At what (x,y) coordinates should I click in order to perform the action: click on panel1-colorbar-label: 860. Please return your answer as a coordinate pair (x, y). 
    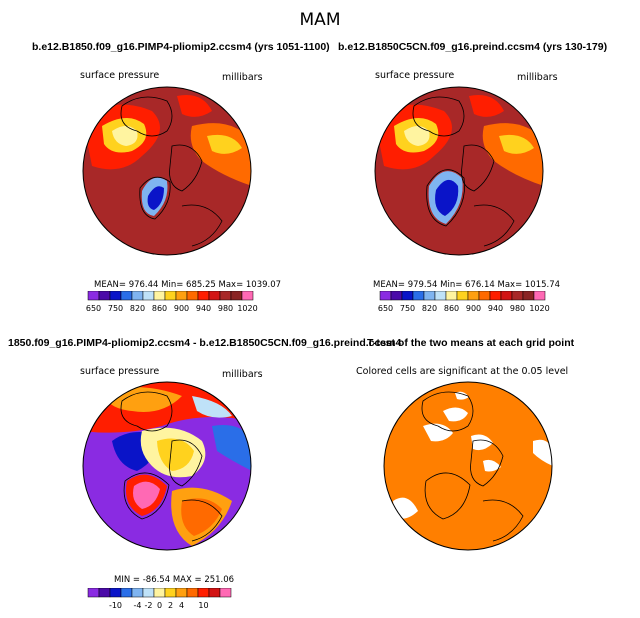
    Looking at the image, I should click on (159, 308).